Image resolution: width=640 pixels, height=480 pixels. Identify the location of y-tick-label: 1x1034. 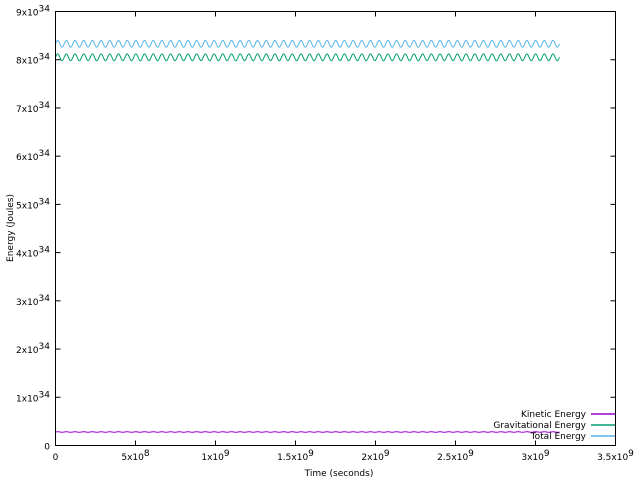
(33, 397).